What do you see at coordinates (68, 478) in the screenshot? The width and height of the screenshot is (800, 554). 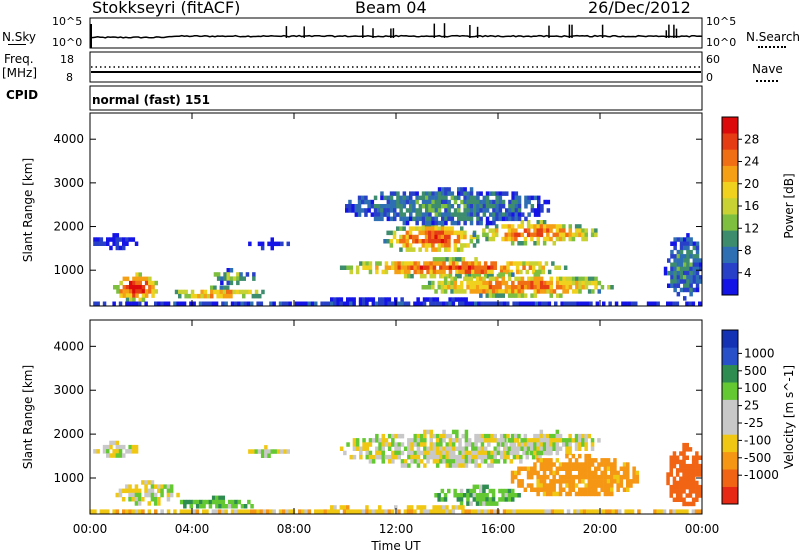 I see `ytick-label: 1000` at bounding box center [68, 478].